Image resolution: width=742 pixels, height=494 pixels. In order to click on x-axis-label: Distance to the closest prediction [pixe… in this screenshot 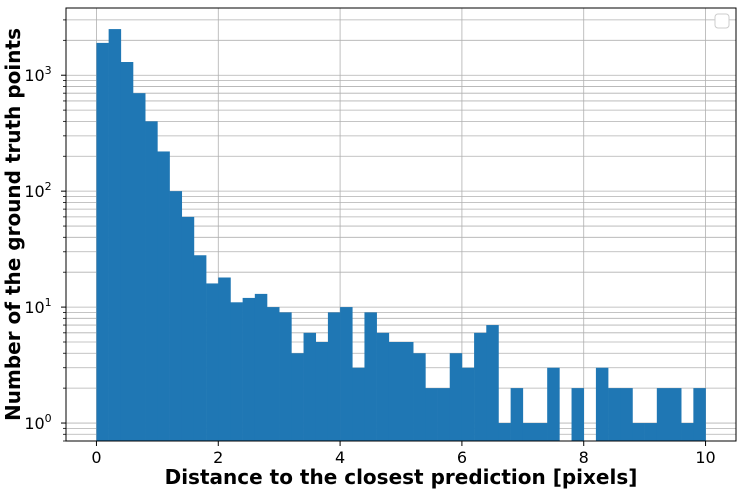, I will do `click(401, 477)`.